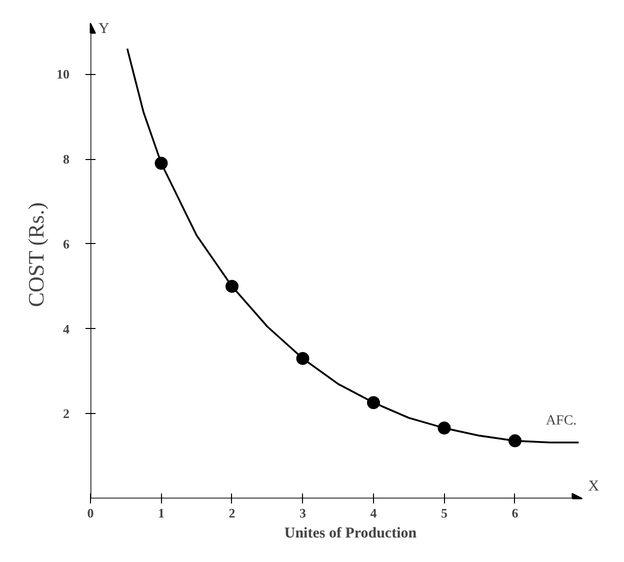 This screenshot has width=624, height=562. I want to click on x-axis-title: Unites of Production, so click(351, 534).